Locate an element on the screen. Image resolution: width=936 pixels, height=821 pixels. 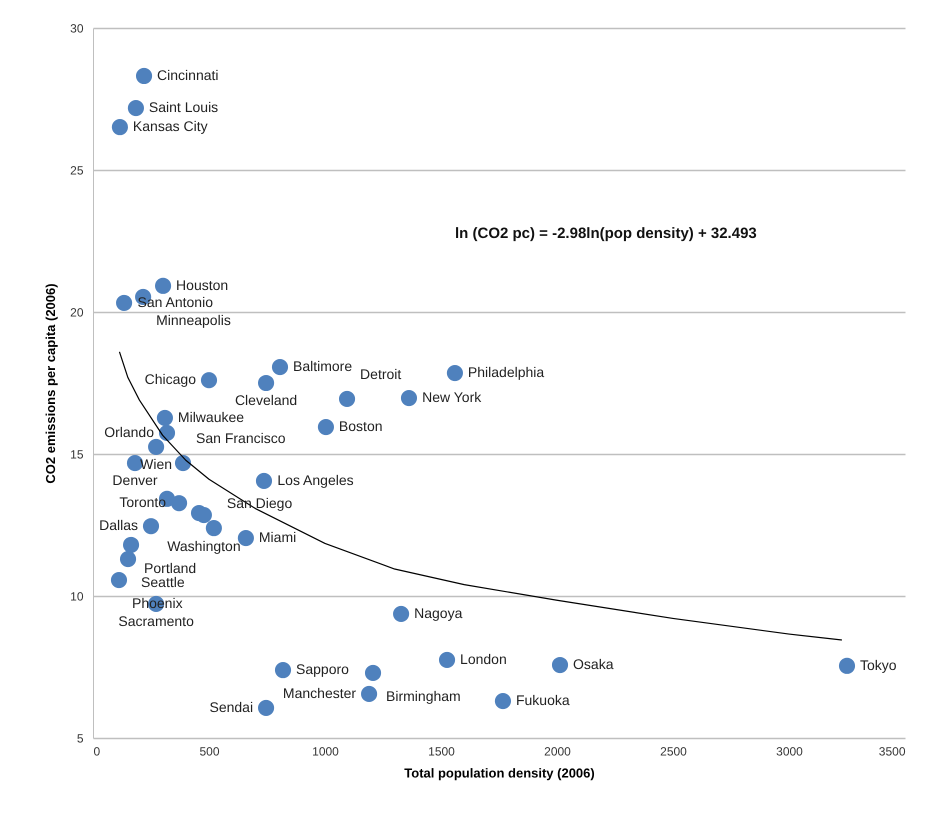
x-tick-label: 3000 is located at coordinates (790, 751).